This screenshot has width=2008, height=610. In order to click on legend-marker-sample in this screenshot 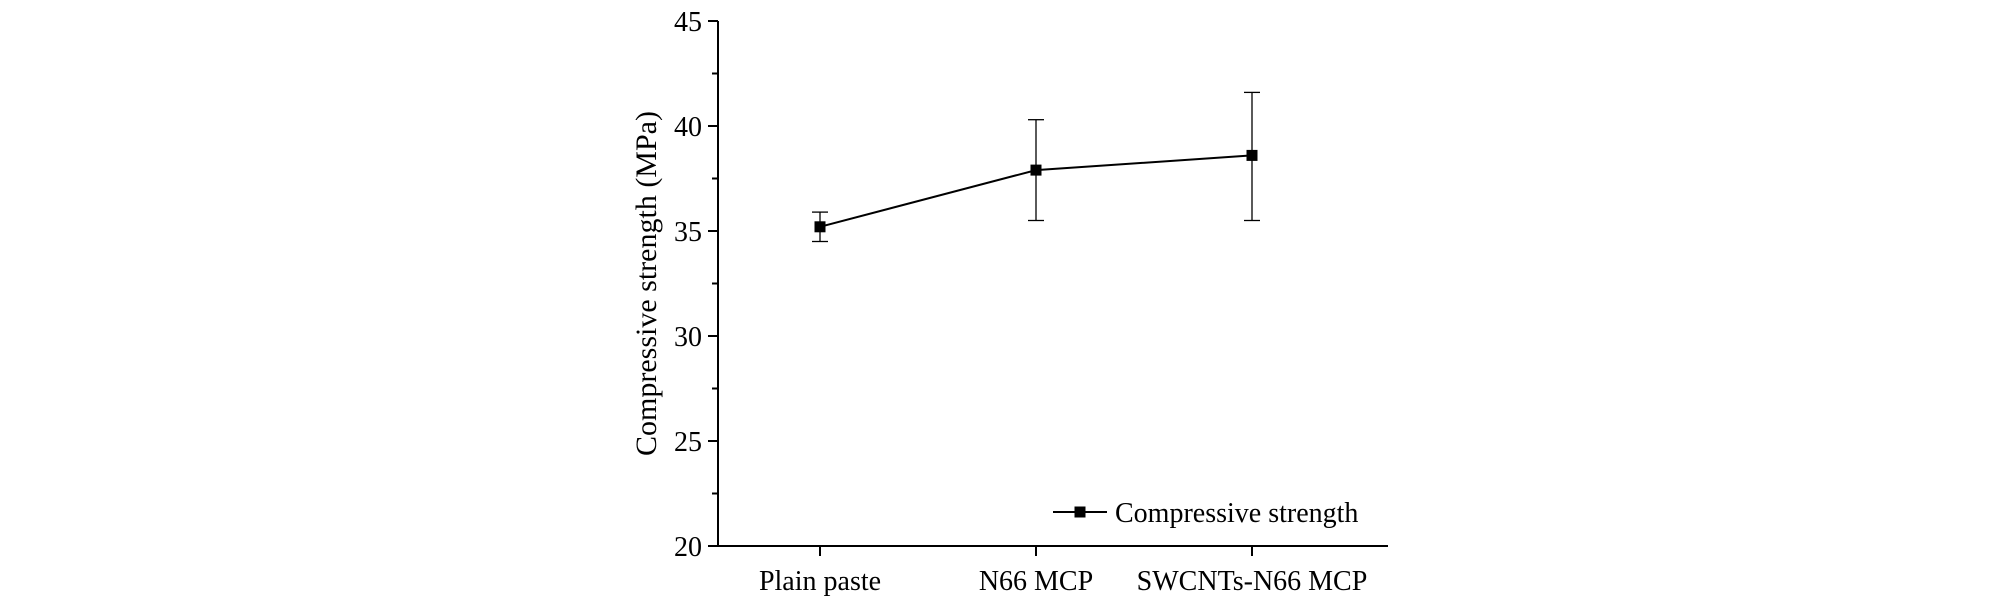, I will do `click(1080, 512)`.